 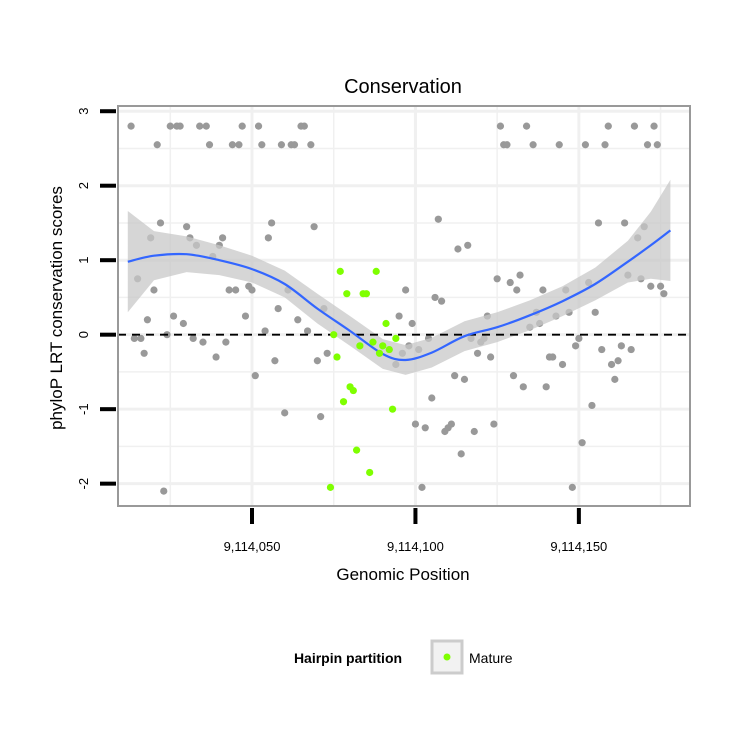 What do you see at coordinates (399, 295) in the screenshot?
I see `loess-smooth-line` at bounding box center [399, 295].